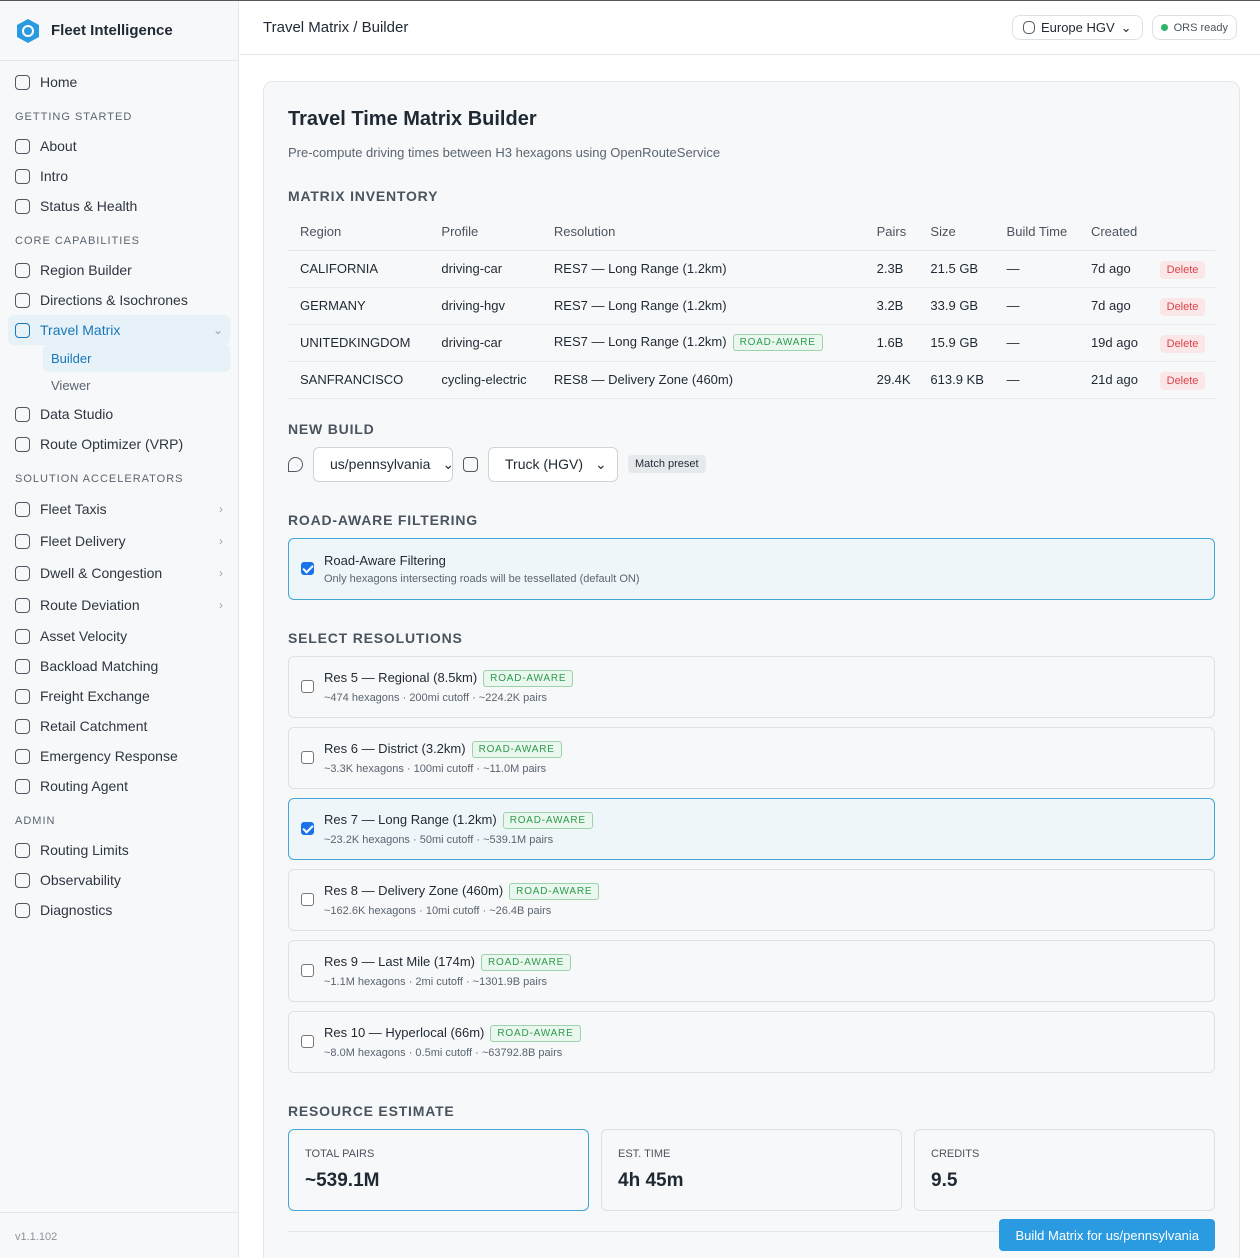 The width and height of the screenshot is (1260, 1258). I want to click on section-heading: NEW BUILD, so click(331, 428).